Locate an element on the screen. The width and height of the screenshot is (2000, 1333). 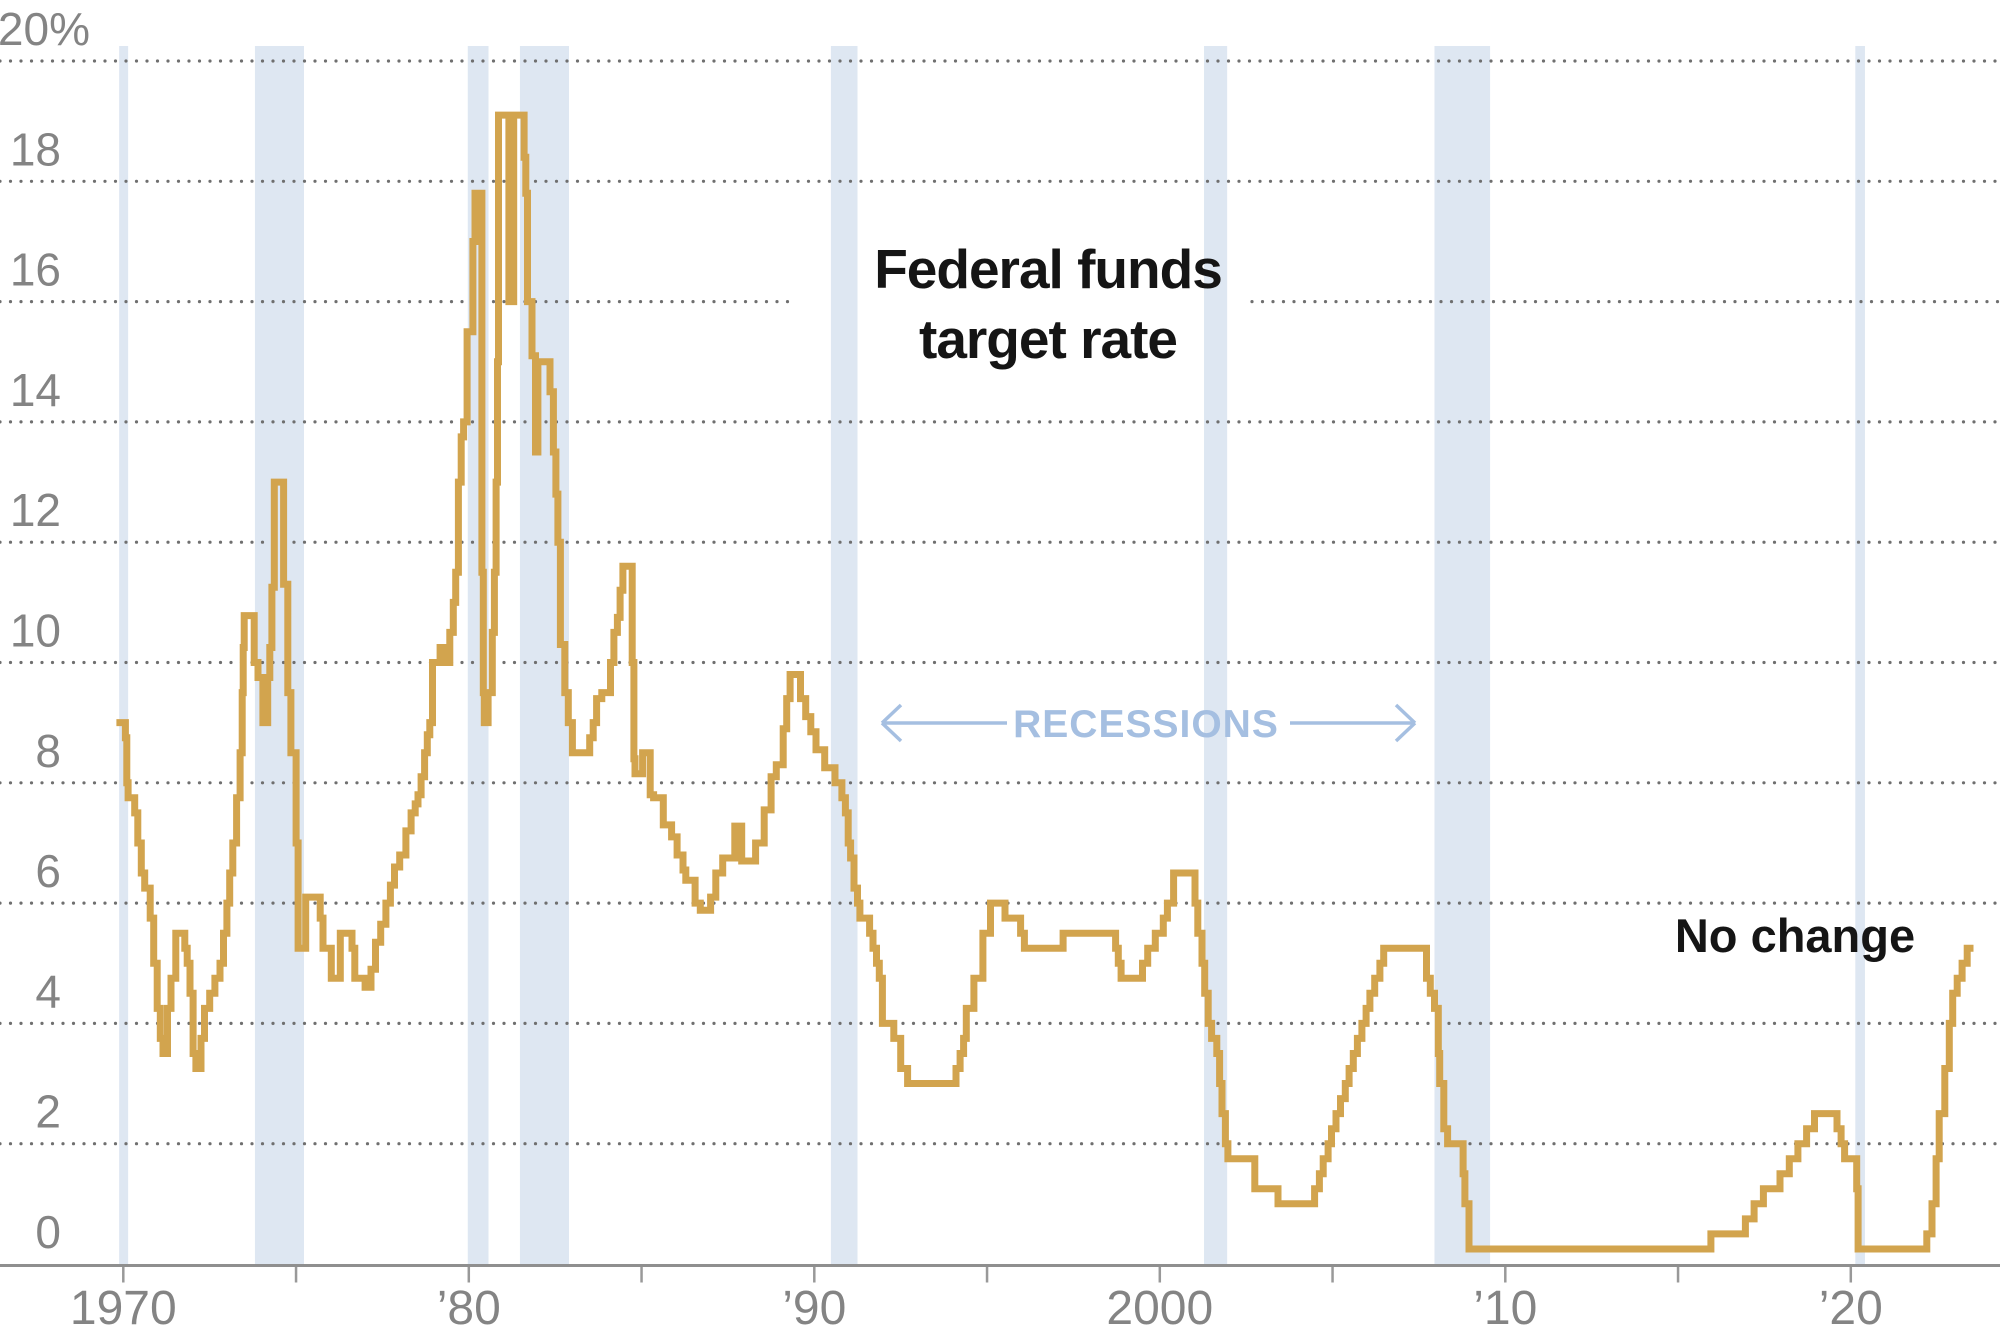
no-change-label: No change is located at coordinates (1795, 935).